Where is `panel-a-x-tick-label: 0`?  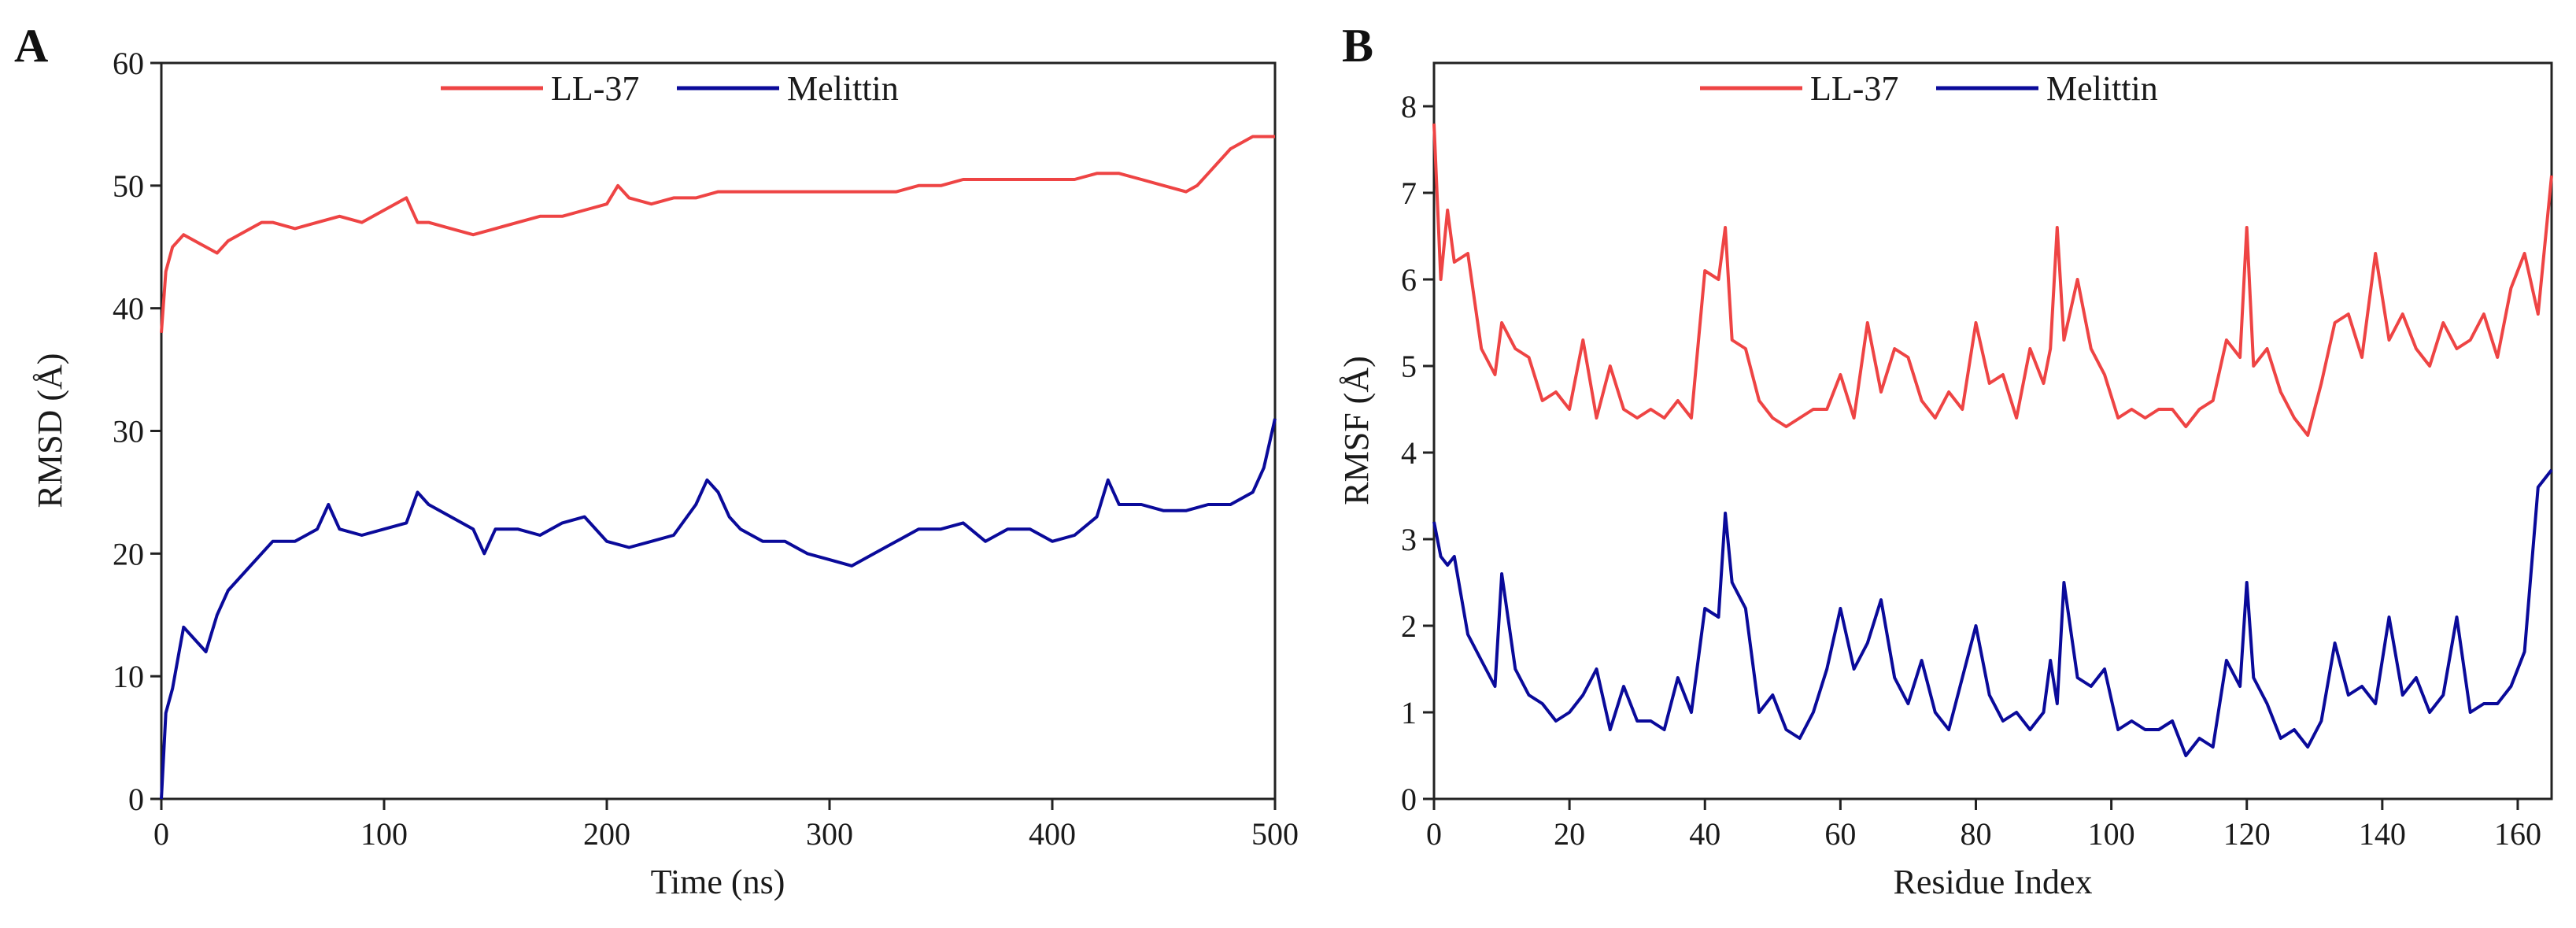 panel-a-x-tick-label: 0 is located at coordinates (161, 834).